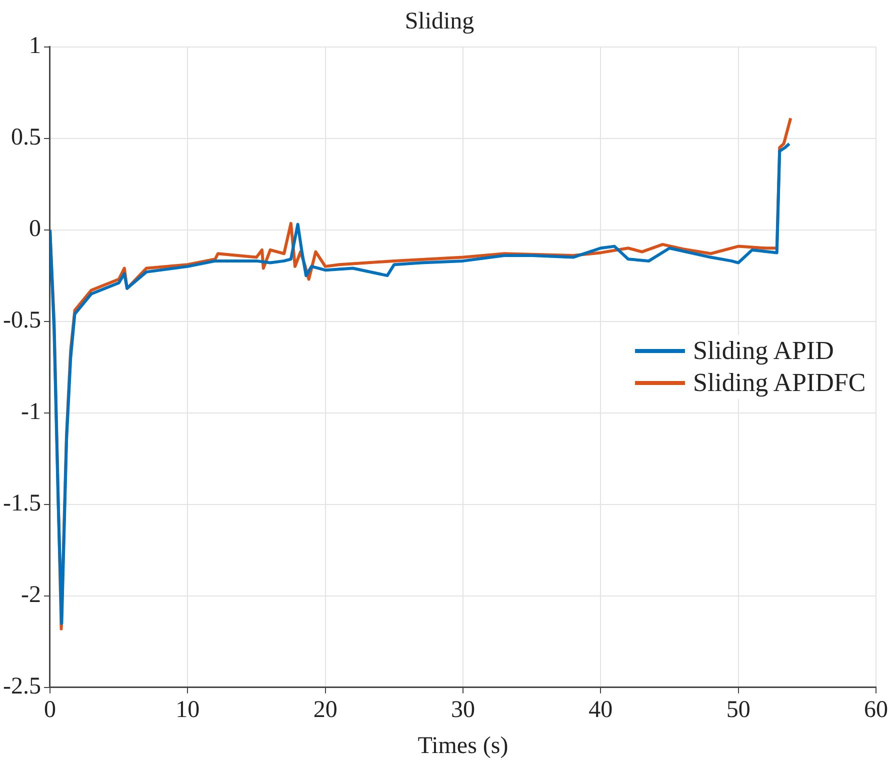 This screenshot has height=765, width=891. Describe the element at coordinates (21, 321) in the screenshot. I see `y-tick-label: -0.5` at that location.